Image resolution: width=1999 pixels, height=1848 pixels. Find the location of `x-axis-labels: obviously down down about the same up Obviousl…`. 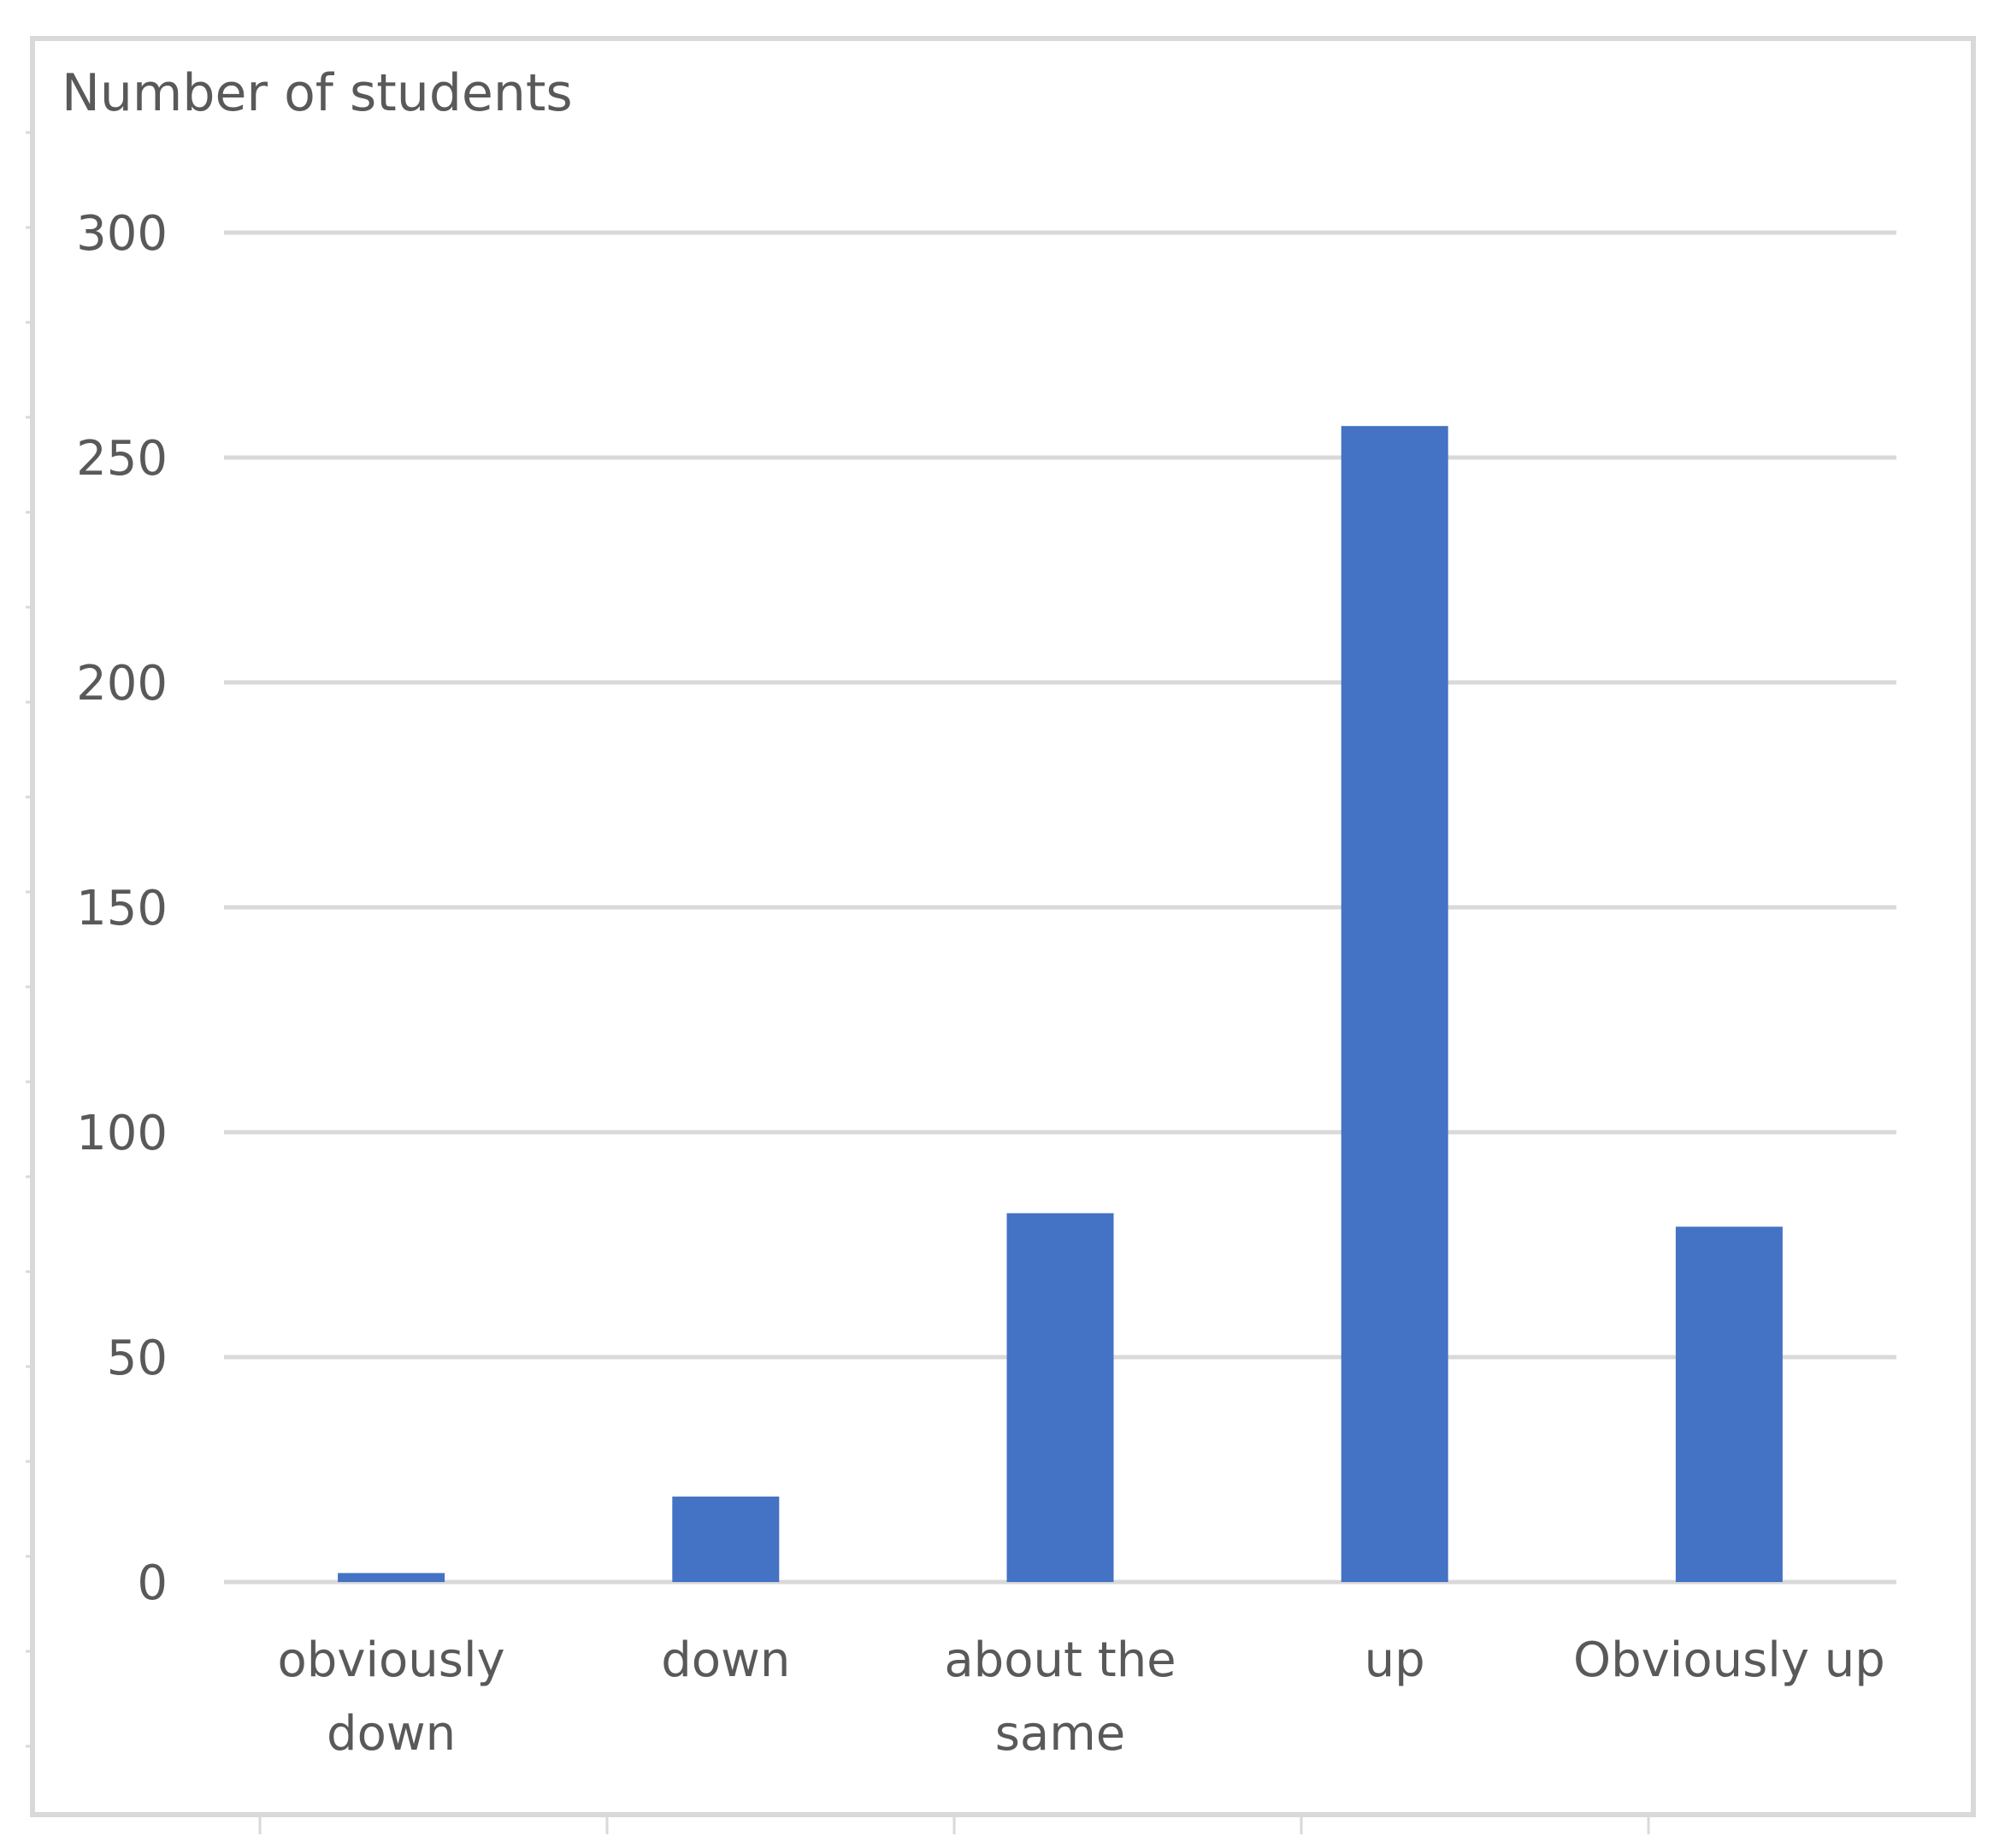

x-axis-labels: obviously down down about the same up Obviousl… is located at coordinates (1081, 1697).